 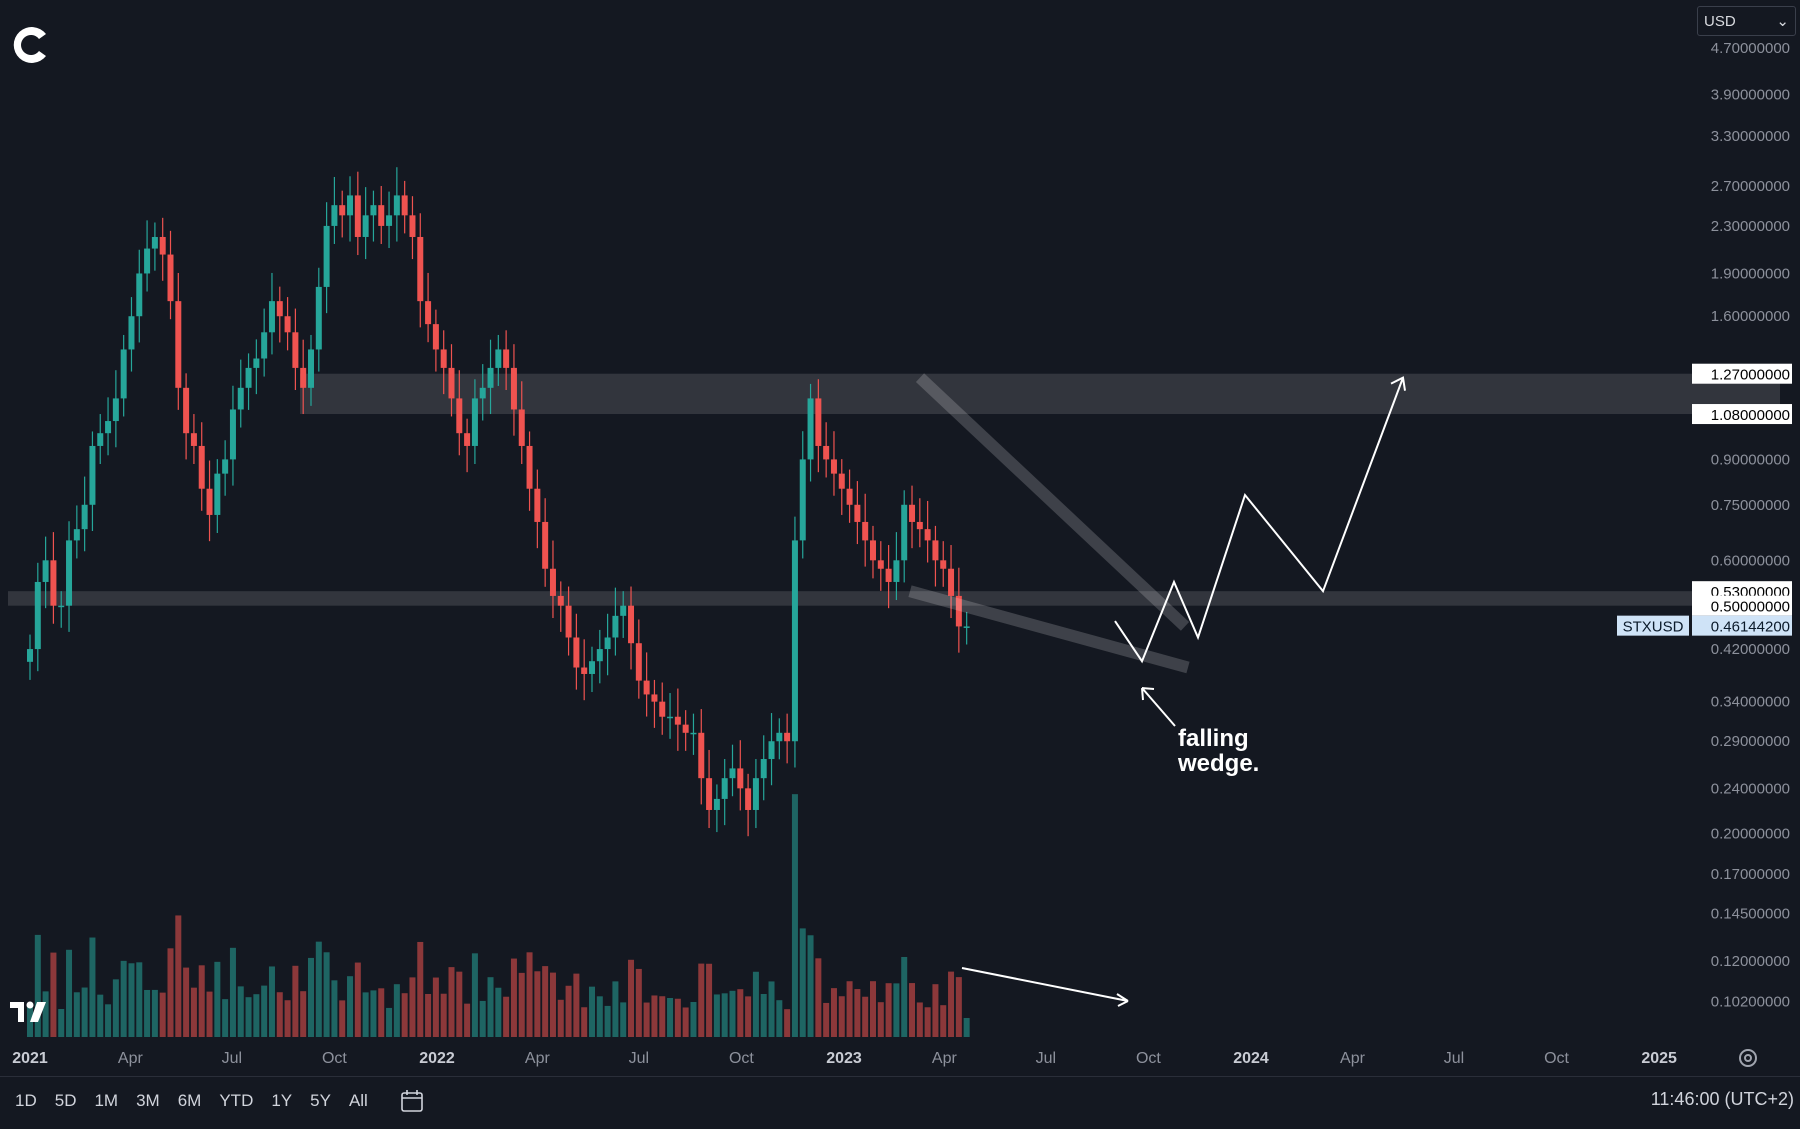 I want to click on calendar-goto-icon, so click(x=412, y=1101).